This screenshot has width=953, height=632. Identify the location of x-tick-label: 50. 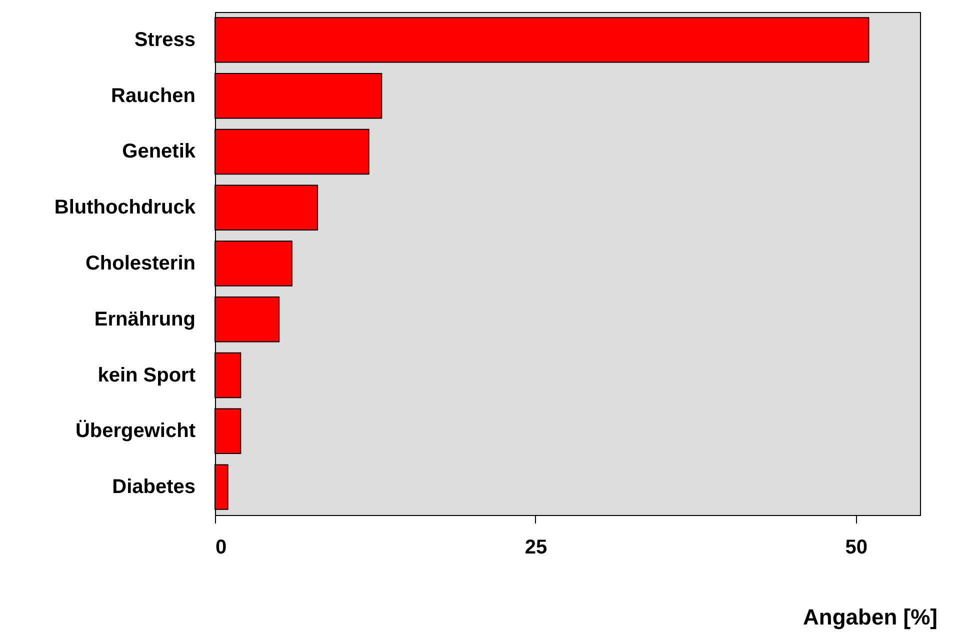
(856, 547).